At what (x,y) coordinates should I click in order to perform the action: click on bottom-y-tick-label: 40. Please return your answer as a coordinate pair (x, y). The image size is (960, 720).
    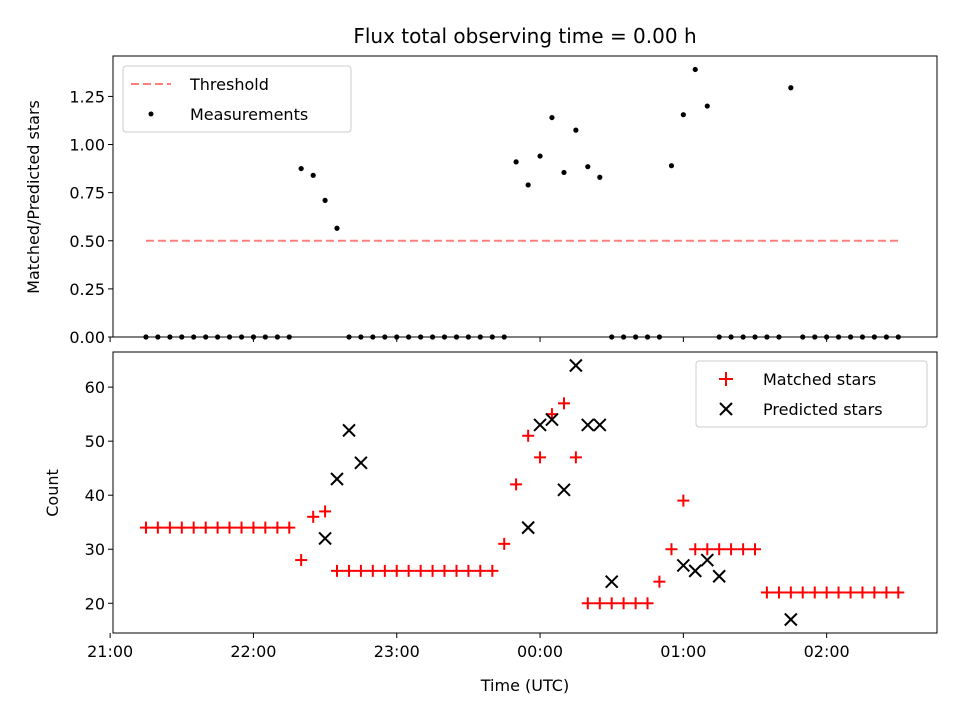
    Looking at the image, I should click on (95, 495).